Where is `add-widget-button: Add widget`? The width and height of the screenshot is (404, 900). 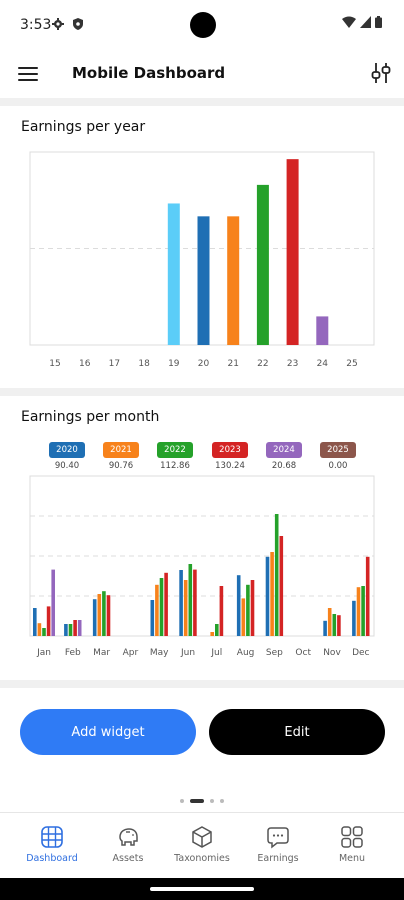 add-widget-button: Add widget is located at coordinates (108, 732).